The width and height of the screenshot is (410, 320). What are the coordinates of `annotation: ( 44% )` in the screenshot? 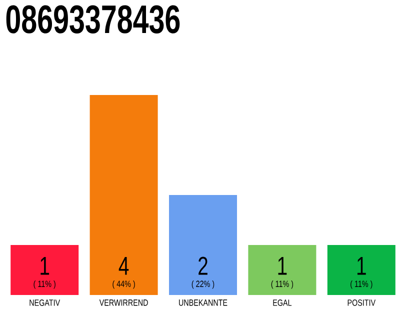 It's located at (123, 284).